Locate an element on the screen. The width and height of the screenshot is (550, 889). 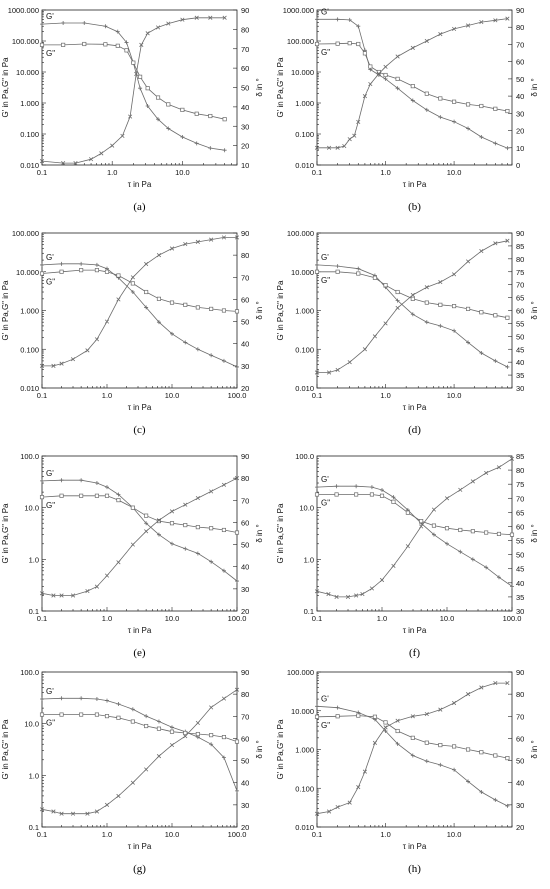
panel-label: (d) is located at coordinates (414, 430).